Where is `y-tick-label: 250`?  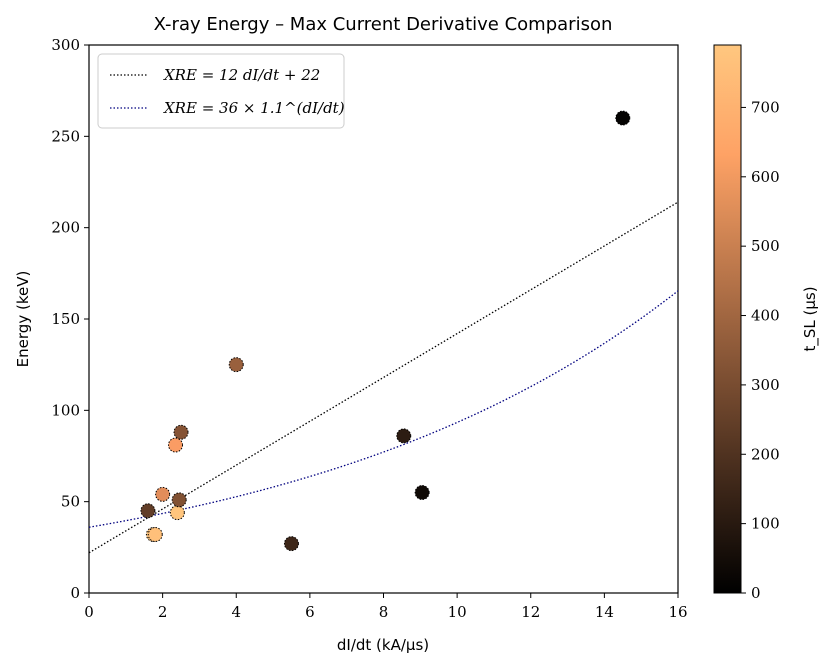 y-tick-label: 250 is located at coordinates (65, 136).